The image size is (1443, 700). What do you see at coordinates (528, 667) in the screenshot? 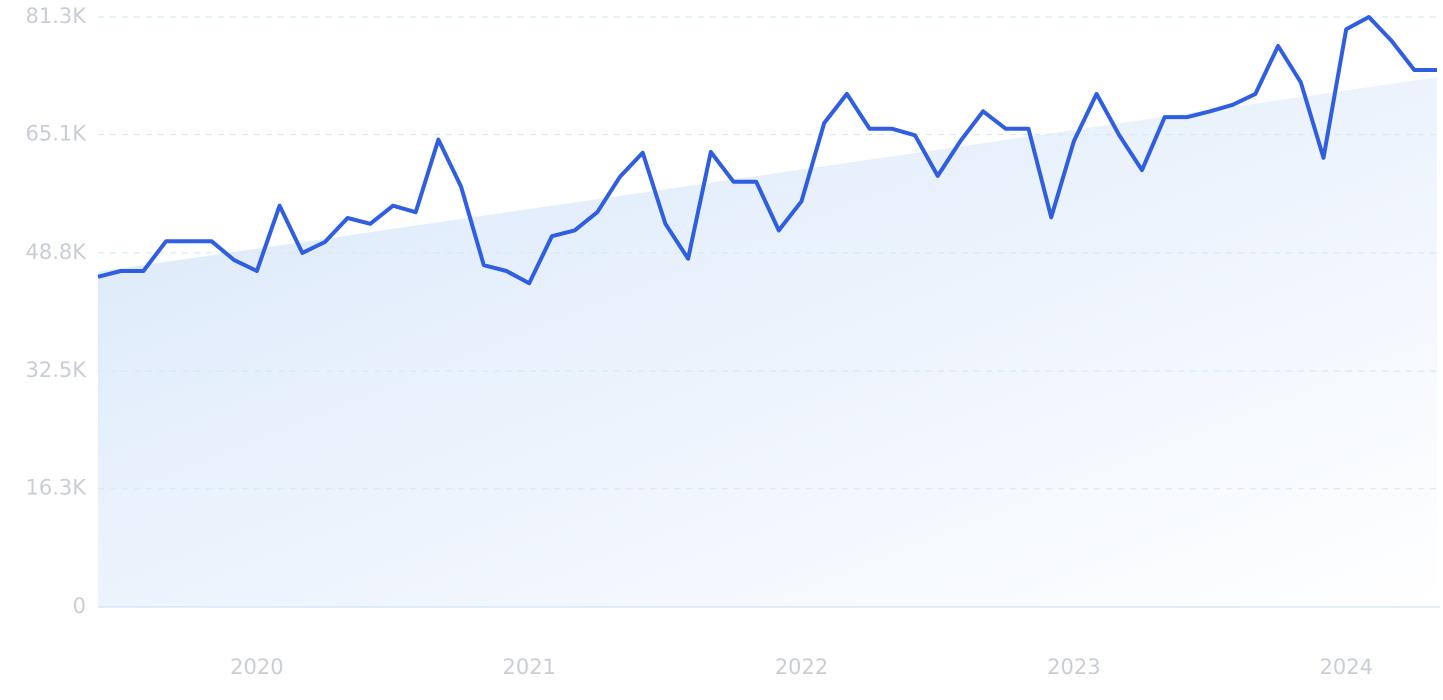
I see `x-tick-label: 2021` at bounding box center [528, 667].